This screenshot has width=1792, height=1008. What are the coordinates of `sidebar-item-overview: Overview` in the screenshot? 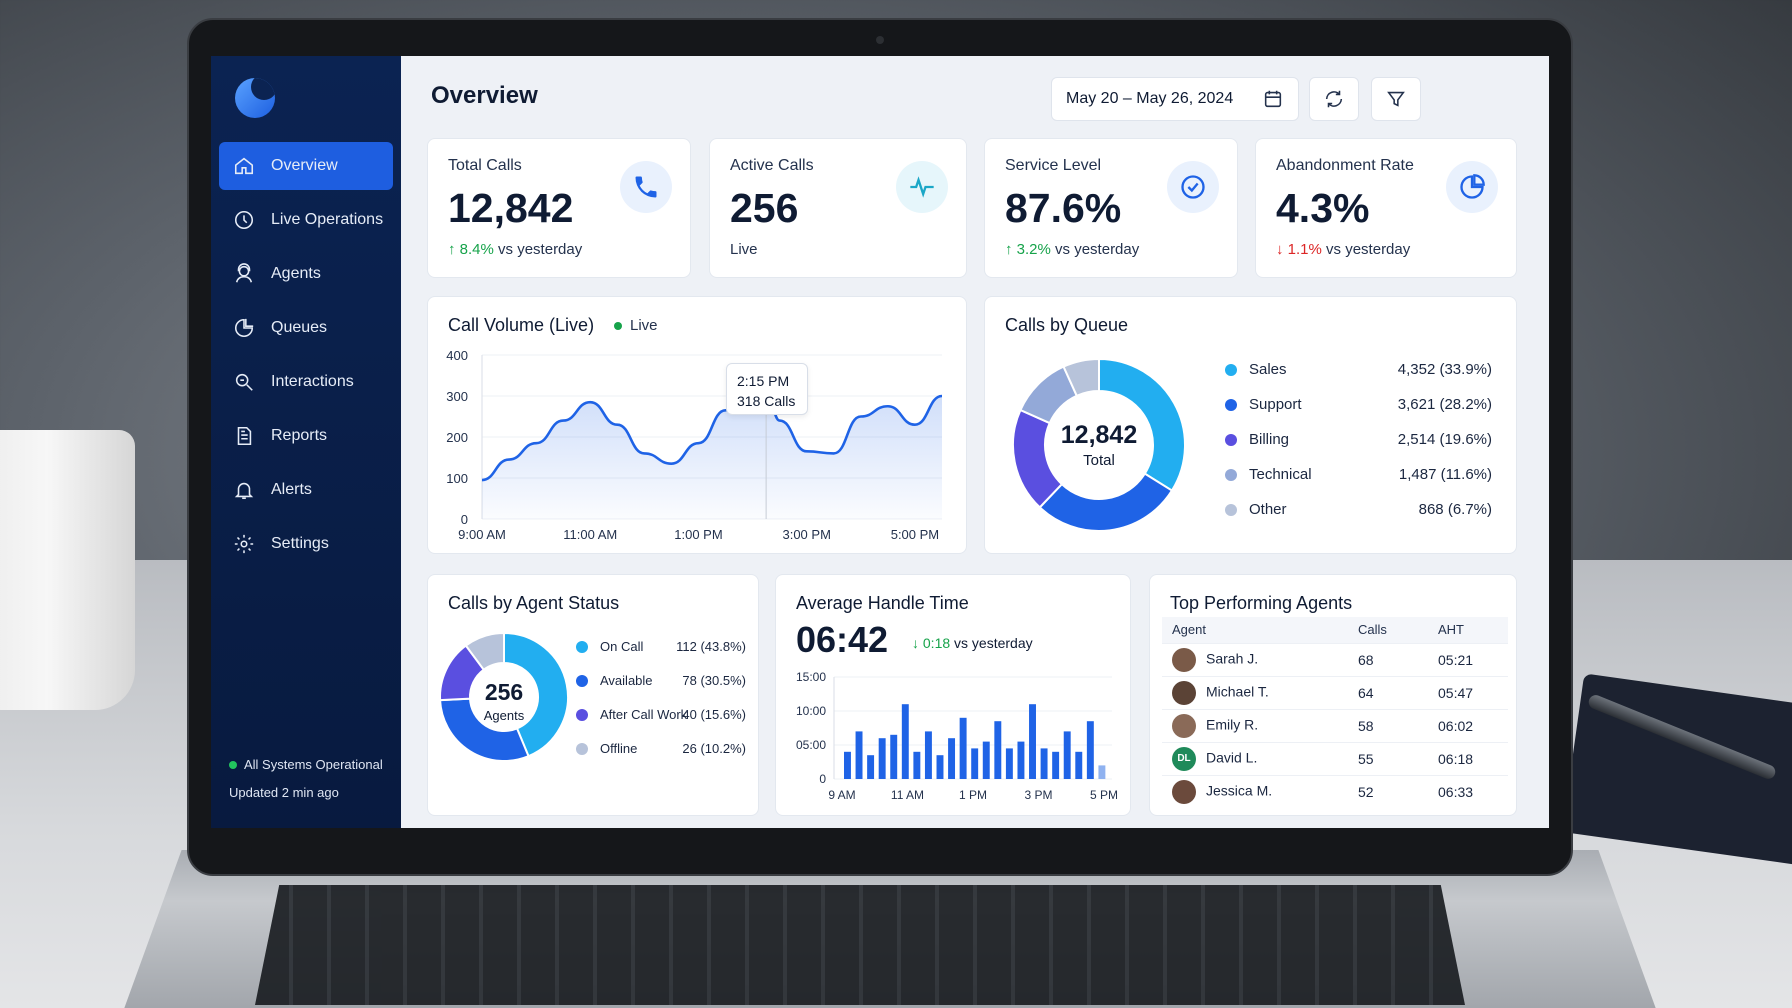 It's located at (306, 166).